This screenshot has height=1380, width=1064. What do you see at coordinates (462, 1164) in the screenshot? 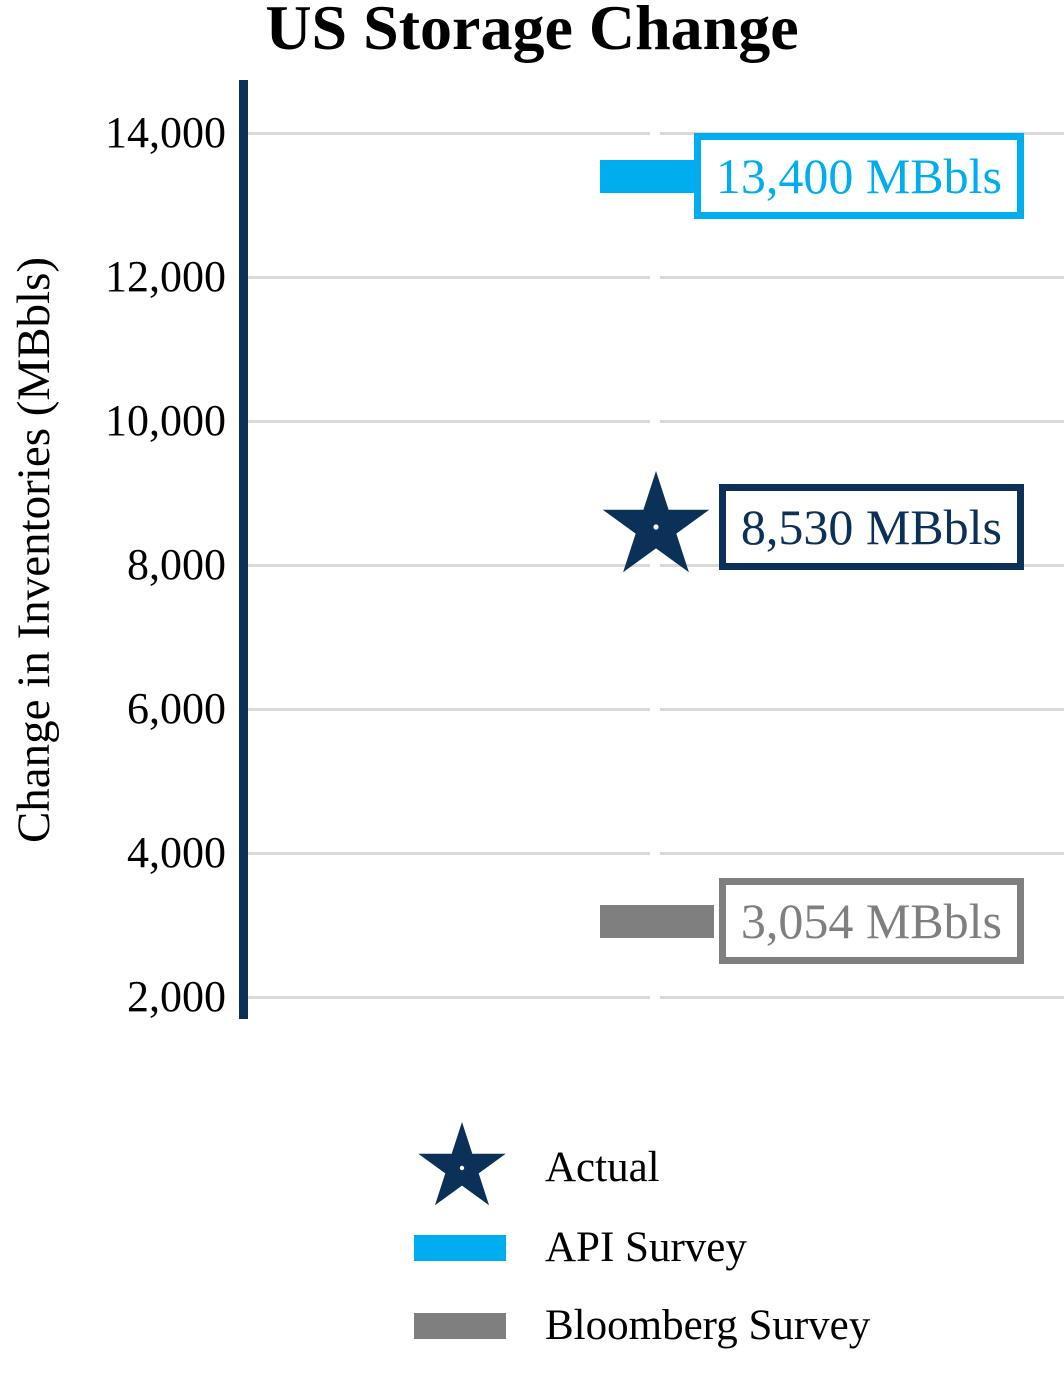
I see `legend-swatch-actual-star-icon` at bounding box center [462, 1164].